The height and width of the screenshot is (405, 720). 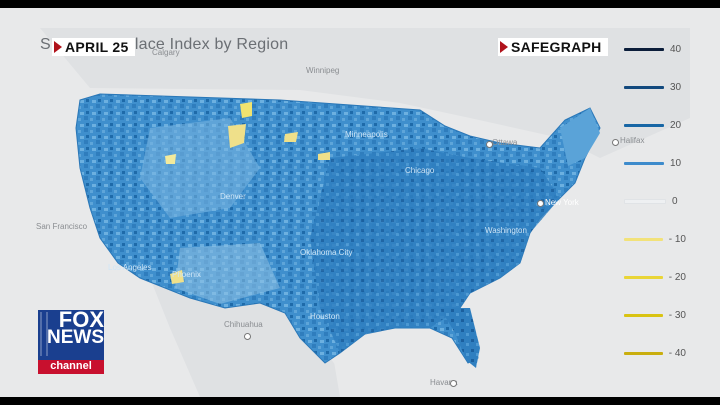 I want to click on logo-line3: channel, so click(x=71, y=366).